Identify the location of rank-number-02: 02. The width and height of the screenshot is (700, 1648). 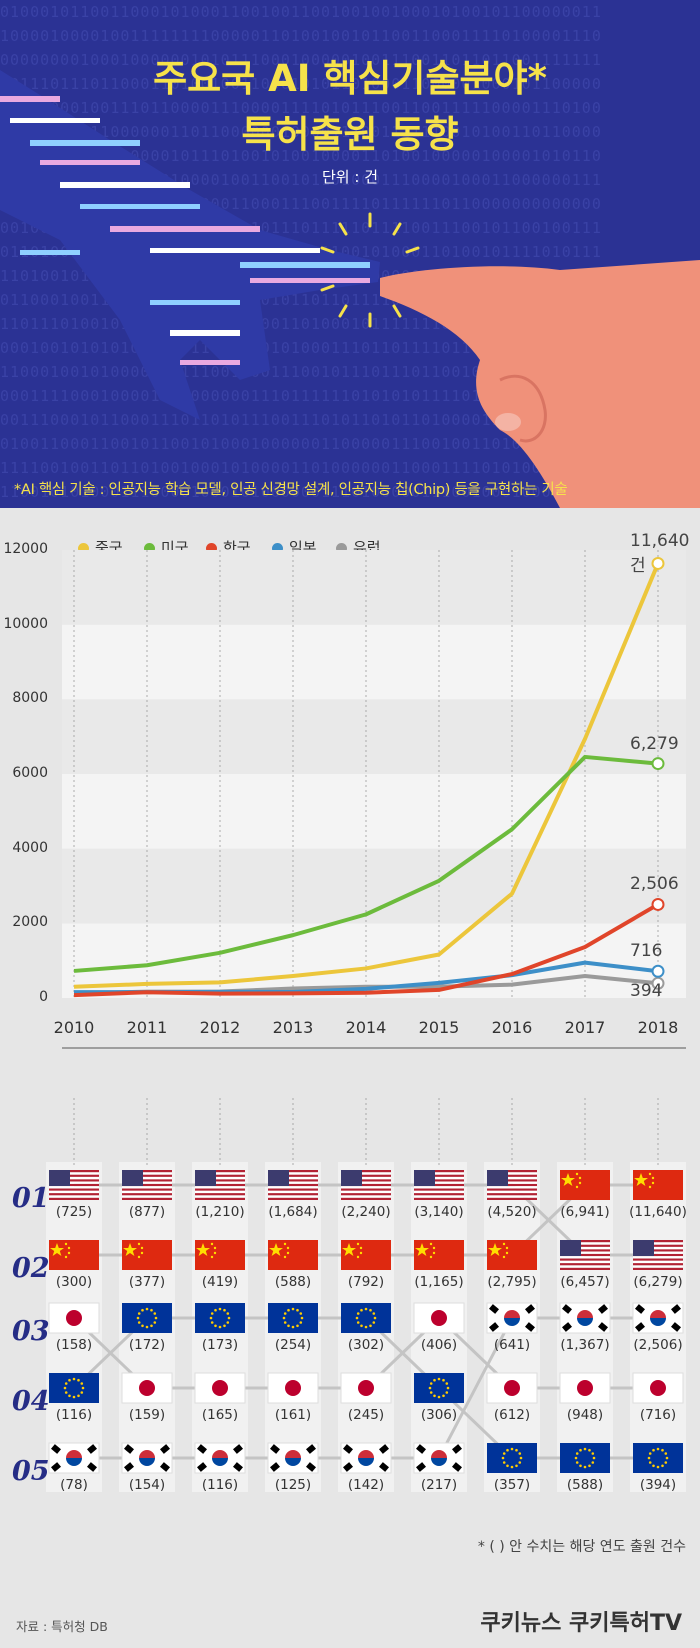
(31, 1268).